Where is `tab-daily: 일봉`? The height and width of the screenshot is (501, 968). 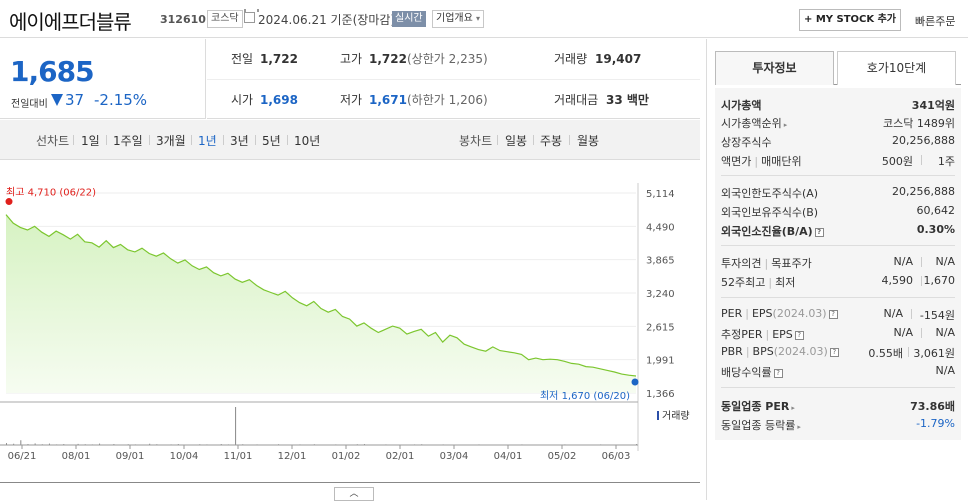
tab-daily: 일봉 is located at coordinates (516, 140).